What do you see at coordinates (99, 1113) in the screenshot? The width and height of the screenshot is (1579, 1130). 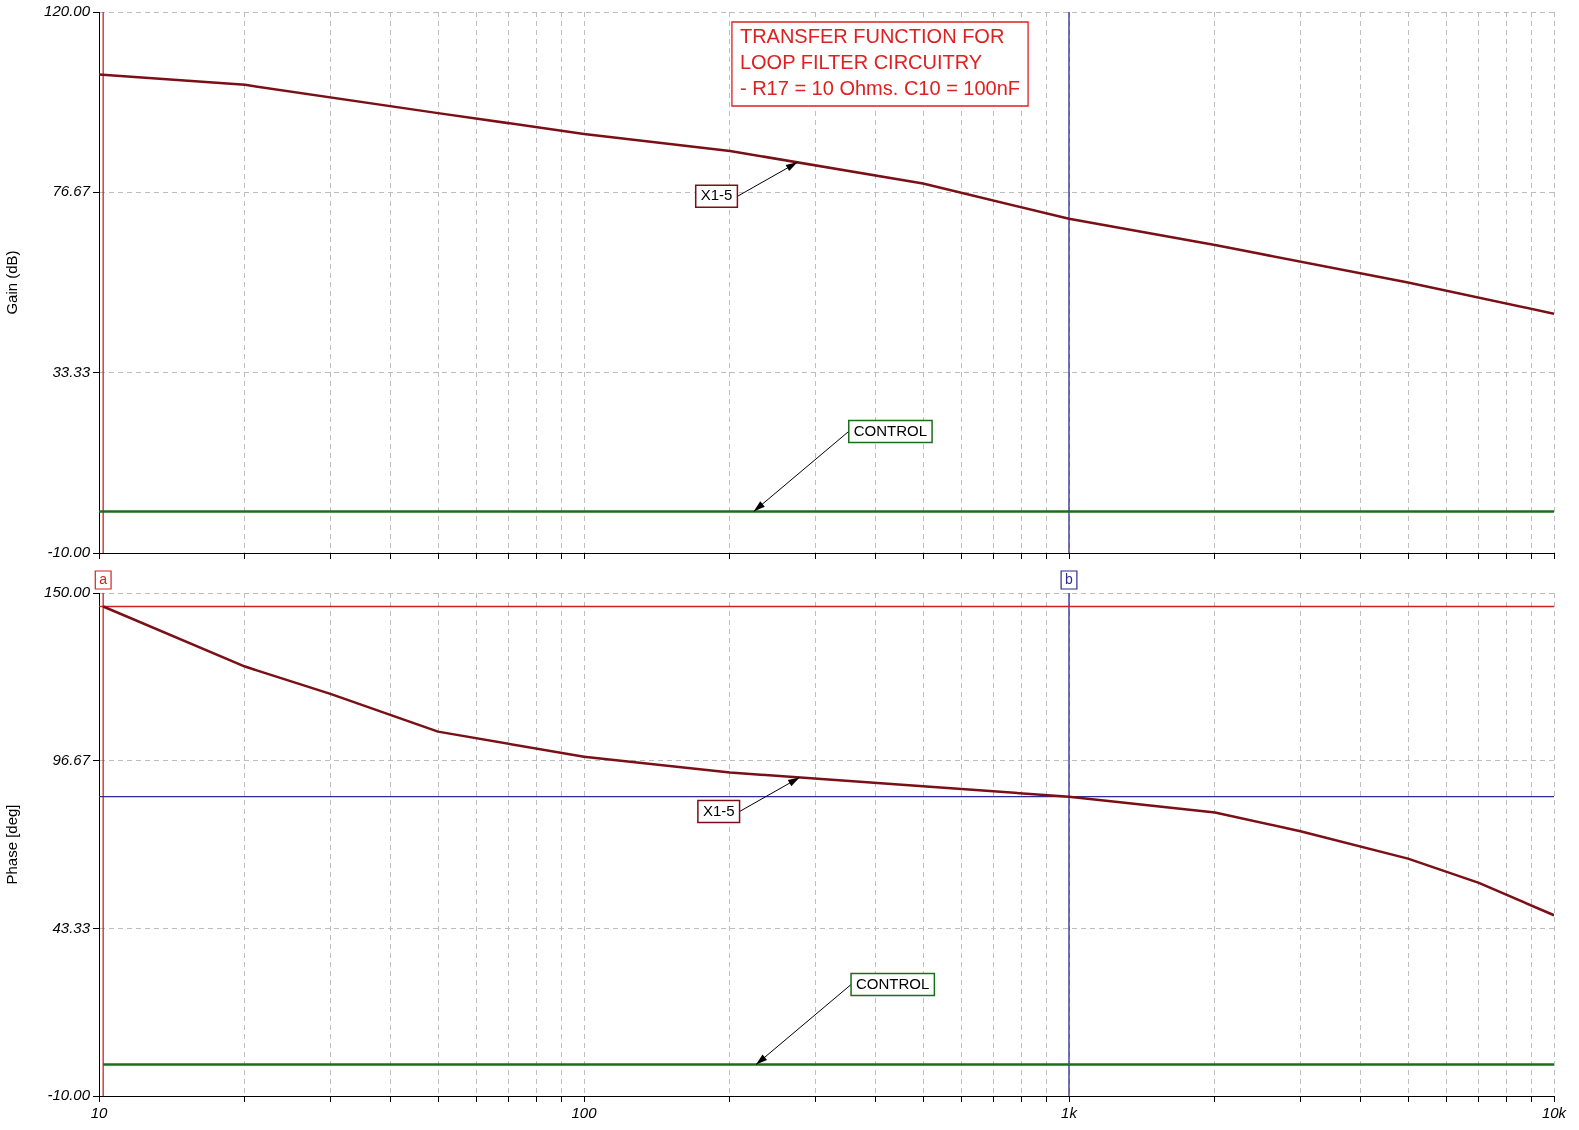 I see `x-tick-label: 10` at bounding box center [99, 1113].